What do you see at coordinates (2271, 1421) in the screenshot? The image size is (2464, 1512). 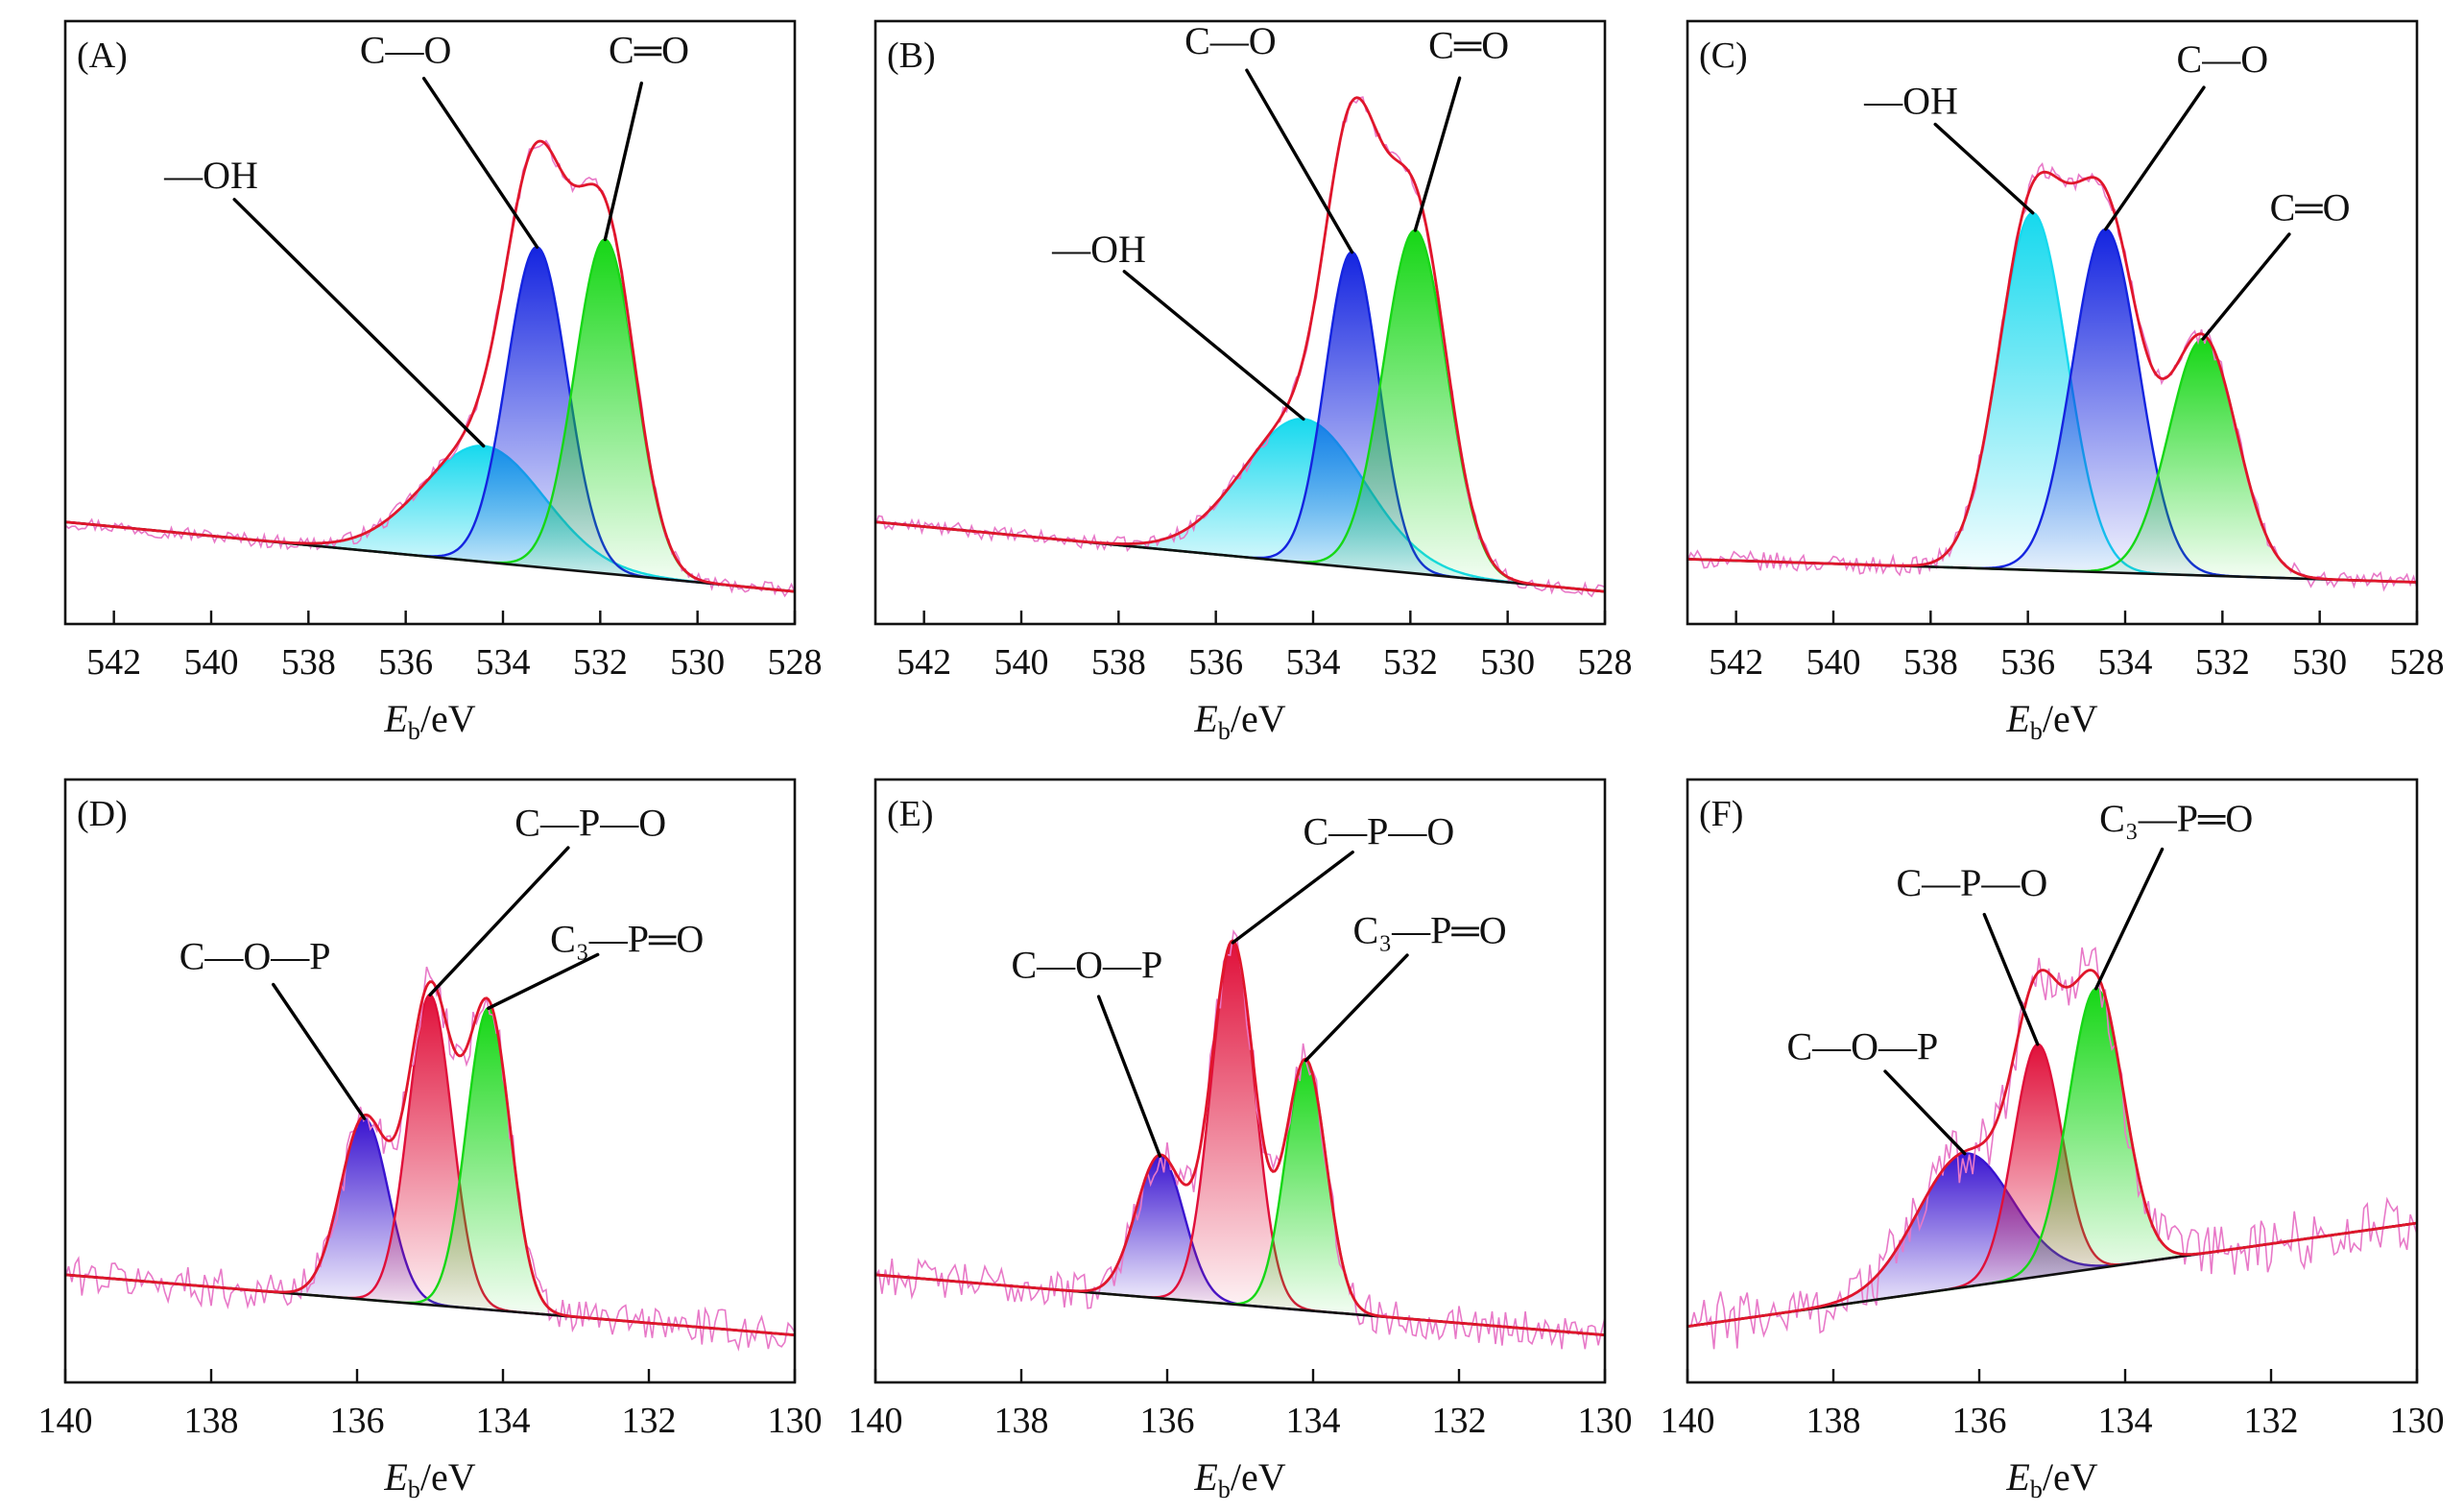 I see `x-tick-label: 132` at bounding box center [2271, 1421].